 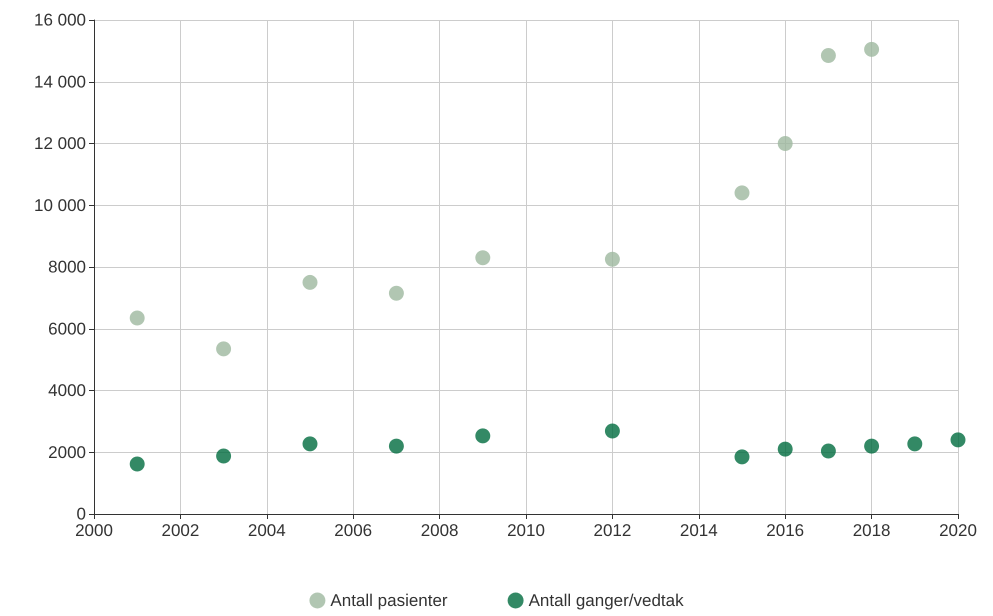 I want to click on y-tick-label: 10 000, so click(x=60, y=205).